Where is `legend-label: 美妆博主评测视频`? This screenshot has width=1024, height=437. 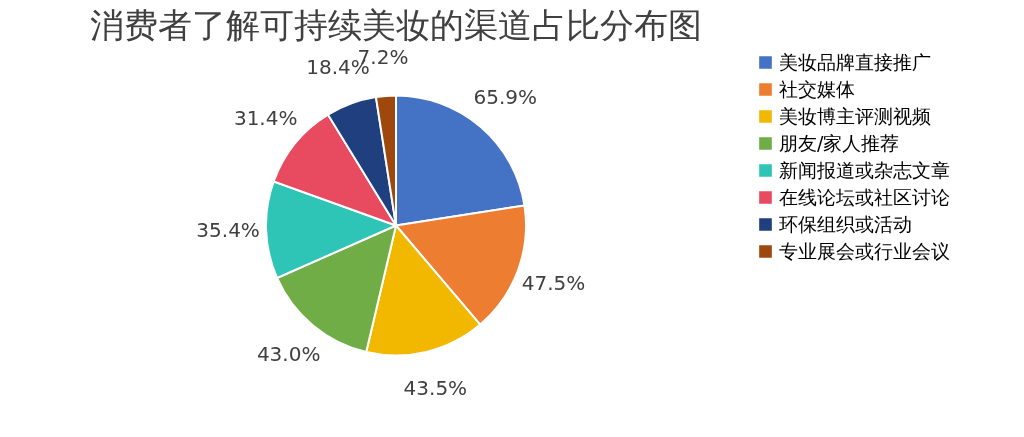 legend-label: 美妆博主评测视频 is located at coordinates (855, 115).